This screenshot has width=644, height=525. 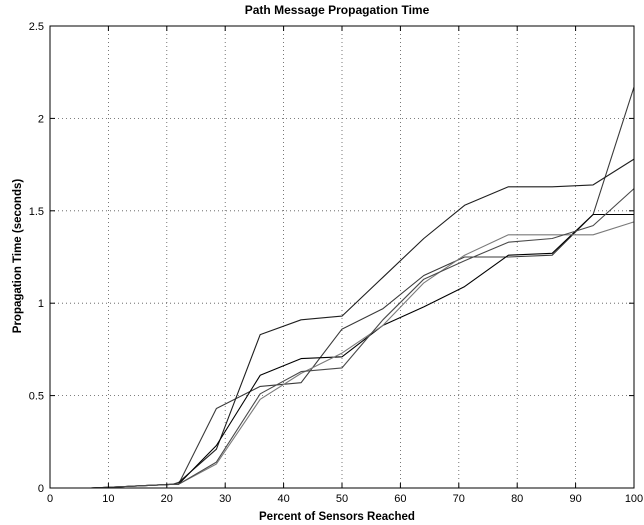 I want to click on x-tick-label: 70, so click(x=459, y=499).